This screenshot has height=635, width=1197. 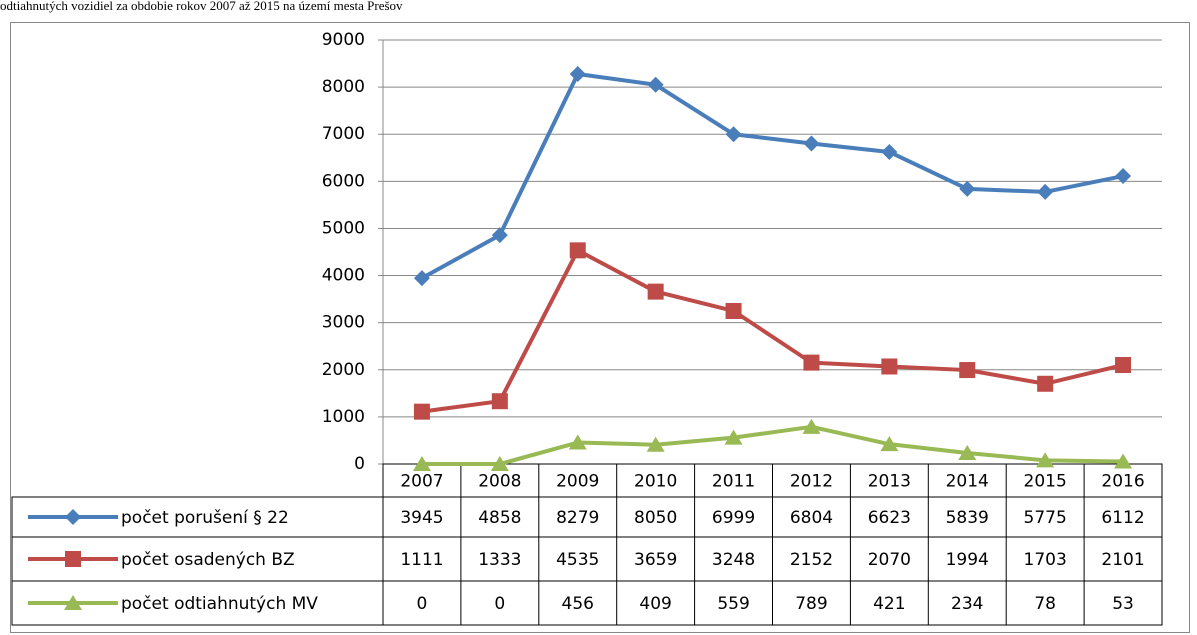 I want to click on table-value: 4535, so click(x=577, y=560).